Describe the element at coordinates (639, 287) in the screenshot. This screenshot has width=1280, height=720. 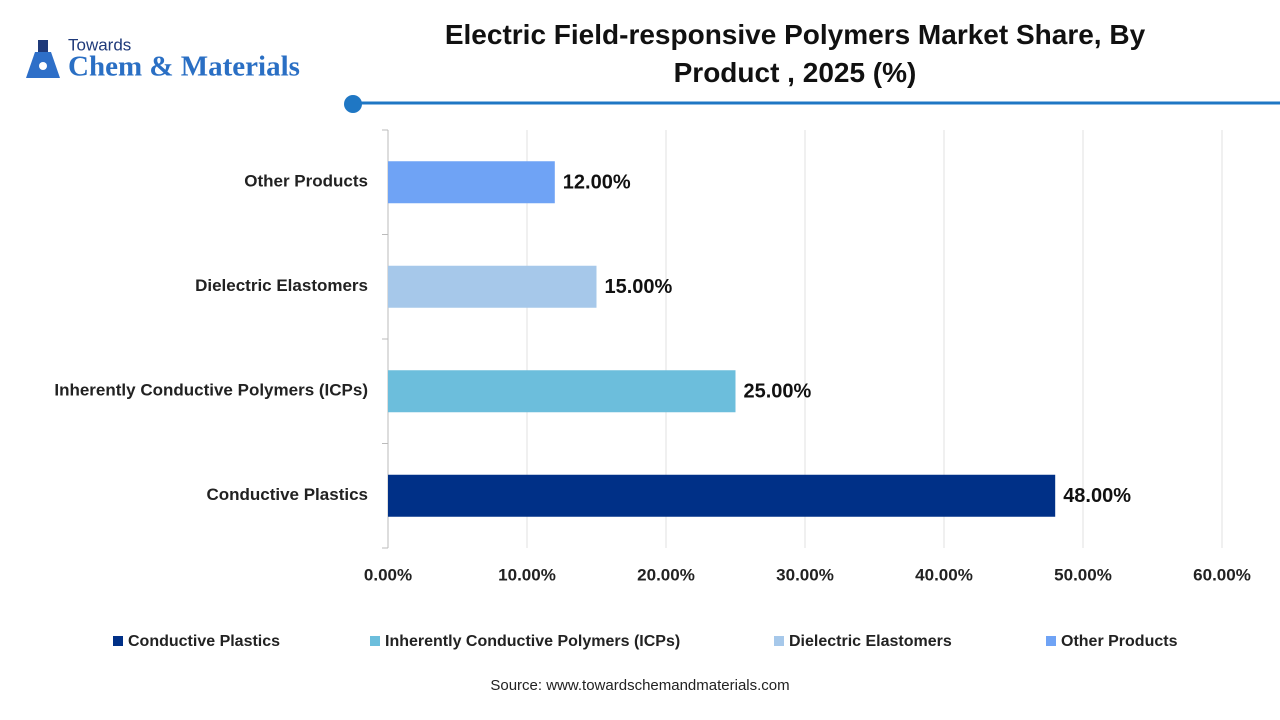
I see `value-label: 15.00%` at that location.